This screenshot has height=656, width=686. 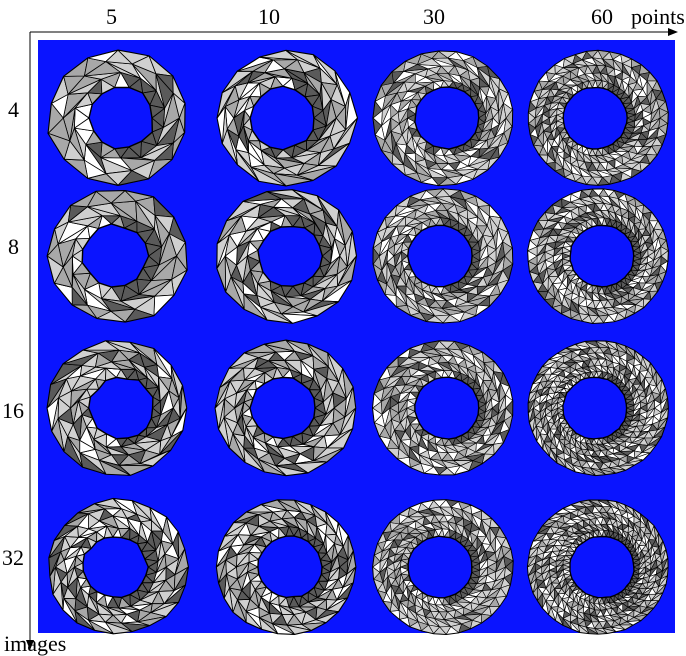 What do you see at coordinates (13, 246) in the screenshot?
I see `row-label-8: 8` at bounding box center [13, 246].